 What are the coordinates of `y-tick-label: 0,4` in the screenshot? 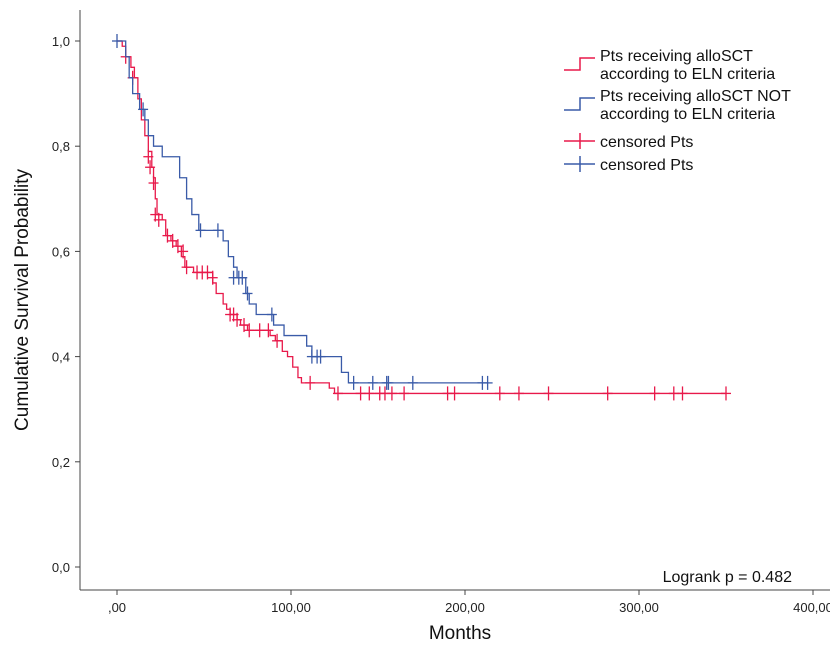 It's located at (61, 357).